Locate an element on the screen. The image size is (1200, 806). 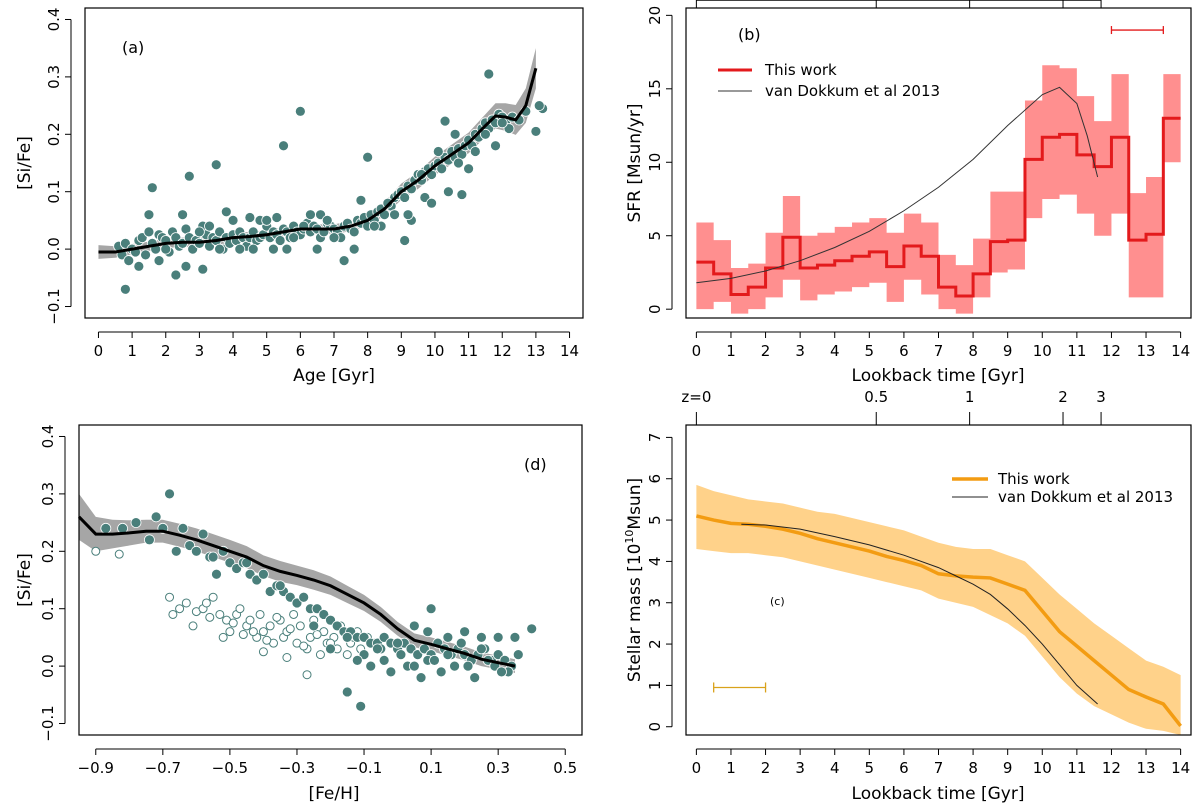
panel-c-y-title-part: Stellar mass [10 is located at coordinates (635, 613).